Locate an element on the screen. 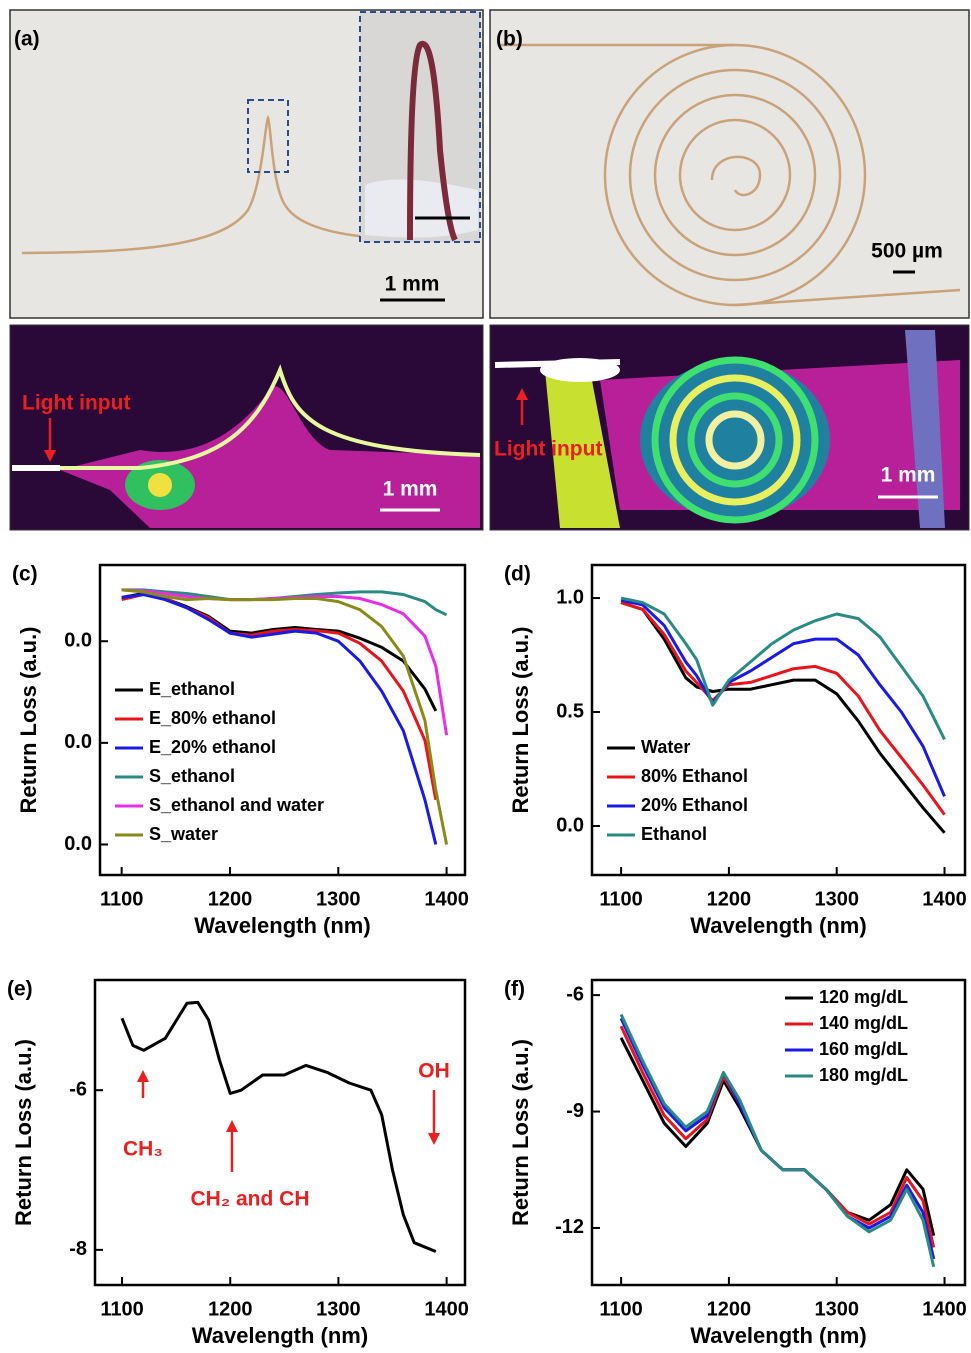  legend-label: E_20% ethanol is located at coordinates (212, 747).